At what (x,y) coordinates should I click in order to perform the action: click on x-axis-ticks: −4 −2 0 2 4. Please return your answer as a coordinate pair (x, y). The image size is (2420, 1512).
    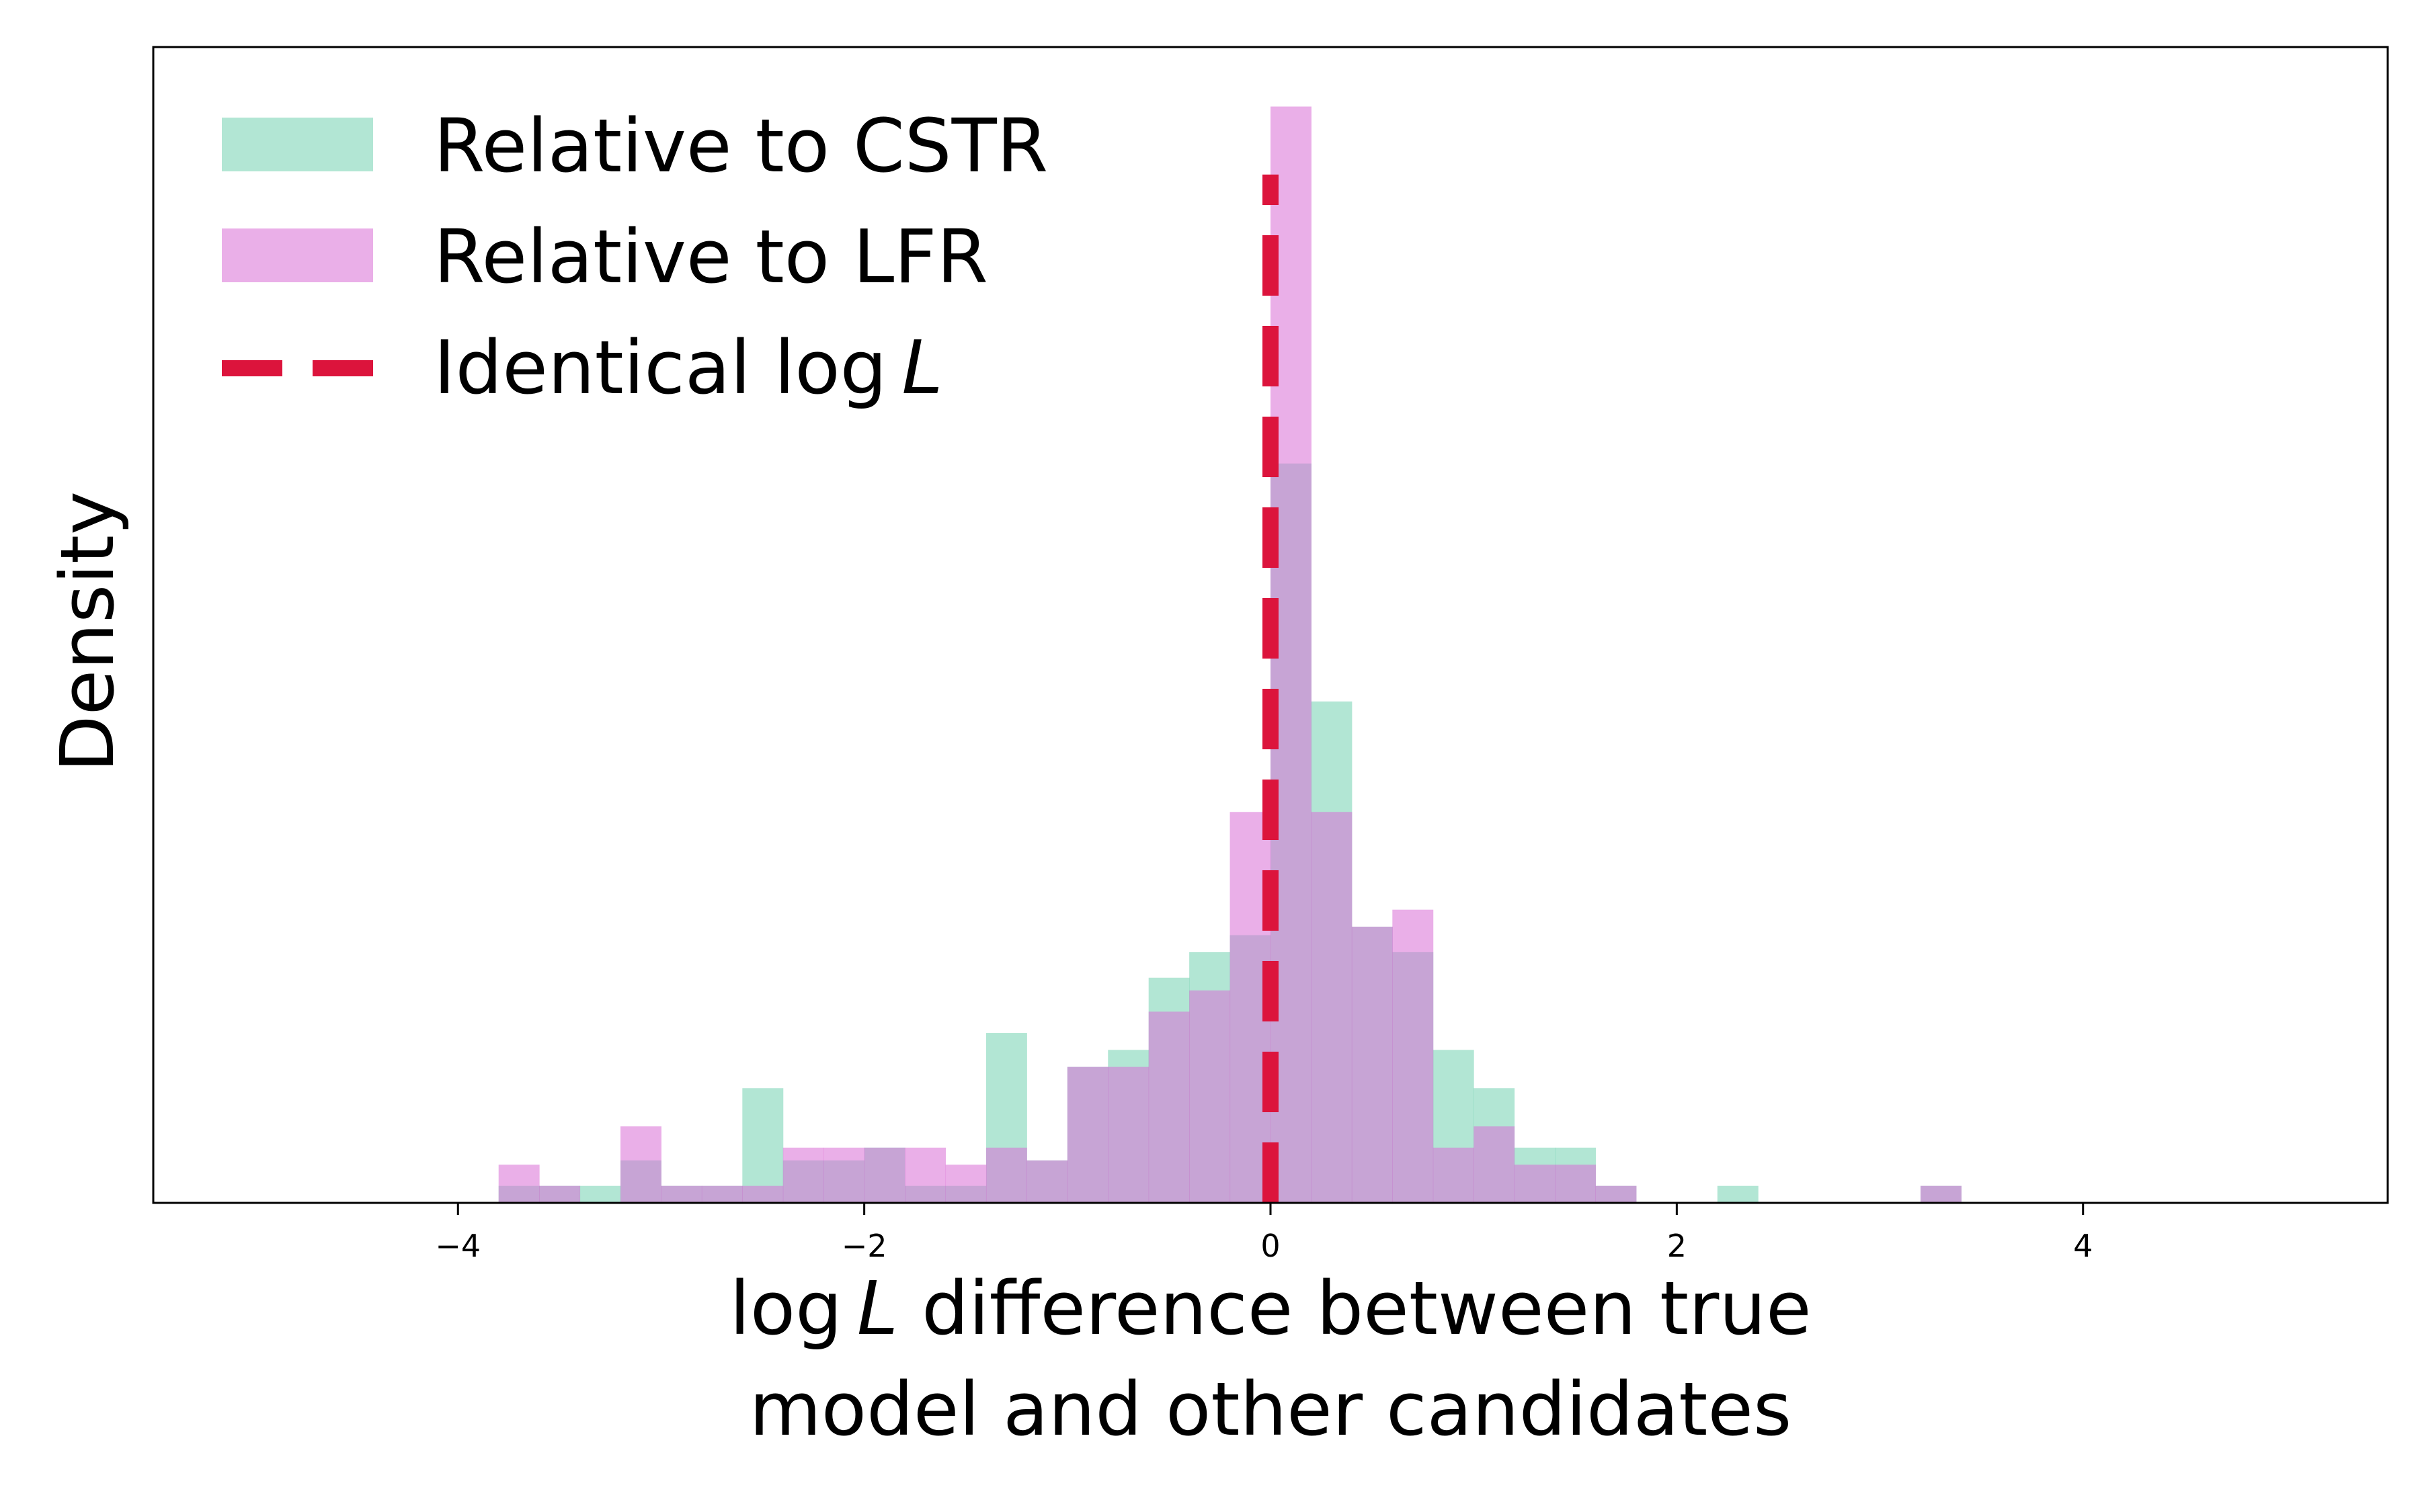
    Looking at the image, I should click on (1264, 1233).